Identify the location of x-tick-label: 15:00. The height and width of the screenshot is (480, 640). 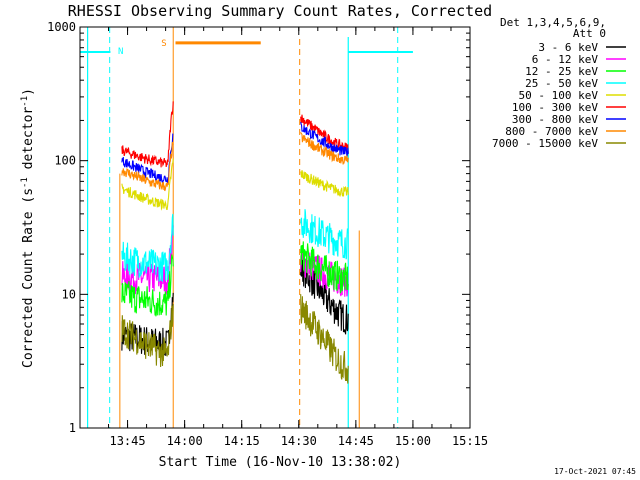
(413, 441).